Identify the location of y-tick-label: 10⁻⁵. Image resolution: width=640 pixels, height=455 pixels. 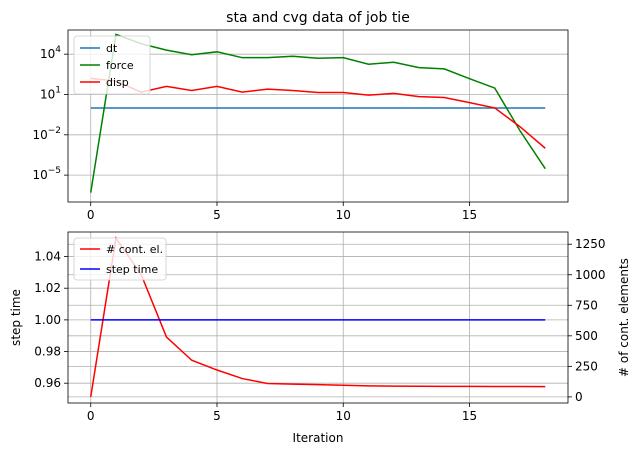
(46, 174).